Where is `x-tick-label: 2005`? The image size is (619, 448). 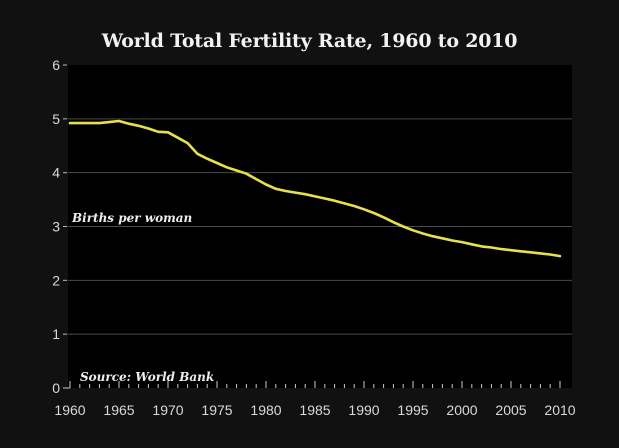 x-tick-label: 2005 is located at coordinates (510, 410).